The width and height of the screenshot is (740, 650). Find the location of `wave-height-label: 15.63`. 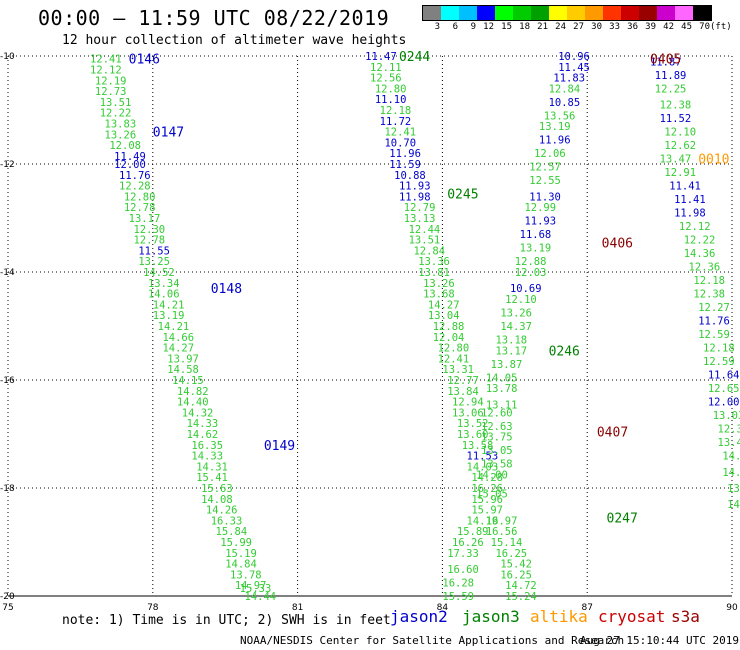

wave-height-label: 15.63 is located at coordinates (217, 489).